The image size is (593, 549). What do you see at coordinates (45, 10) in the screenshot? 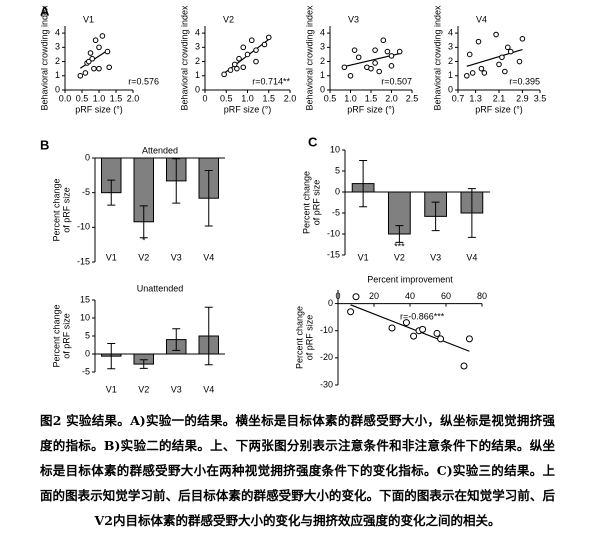
I see `panel-label: A` at bounding box center [45, 10].